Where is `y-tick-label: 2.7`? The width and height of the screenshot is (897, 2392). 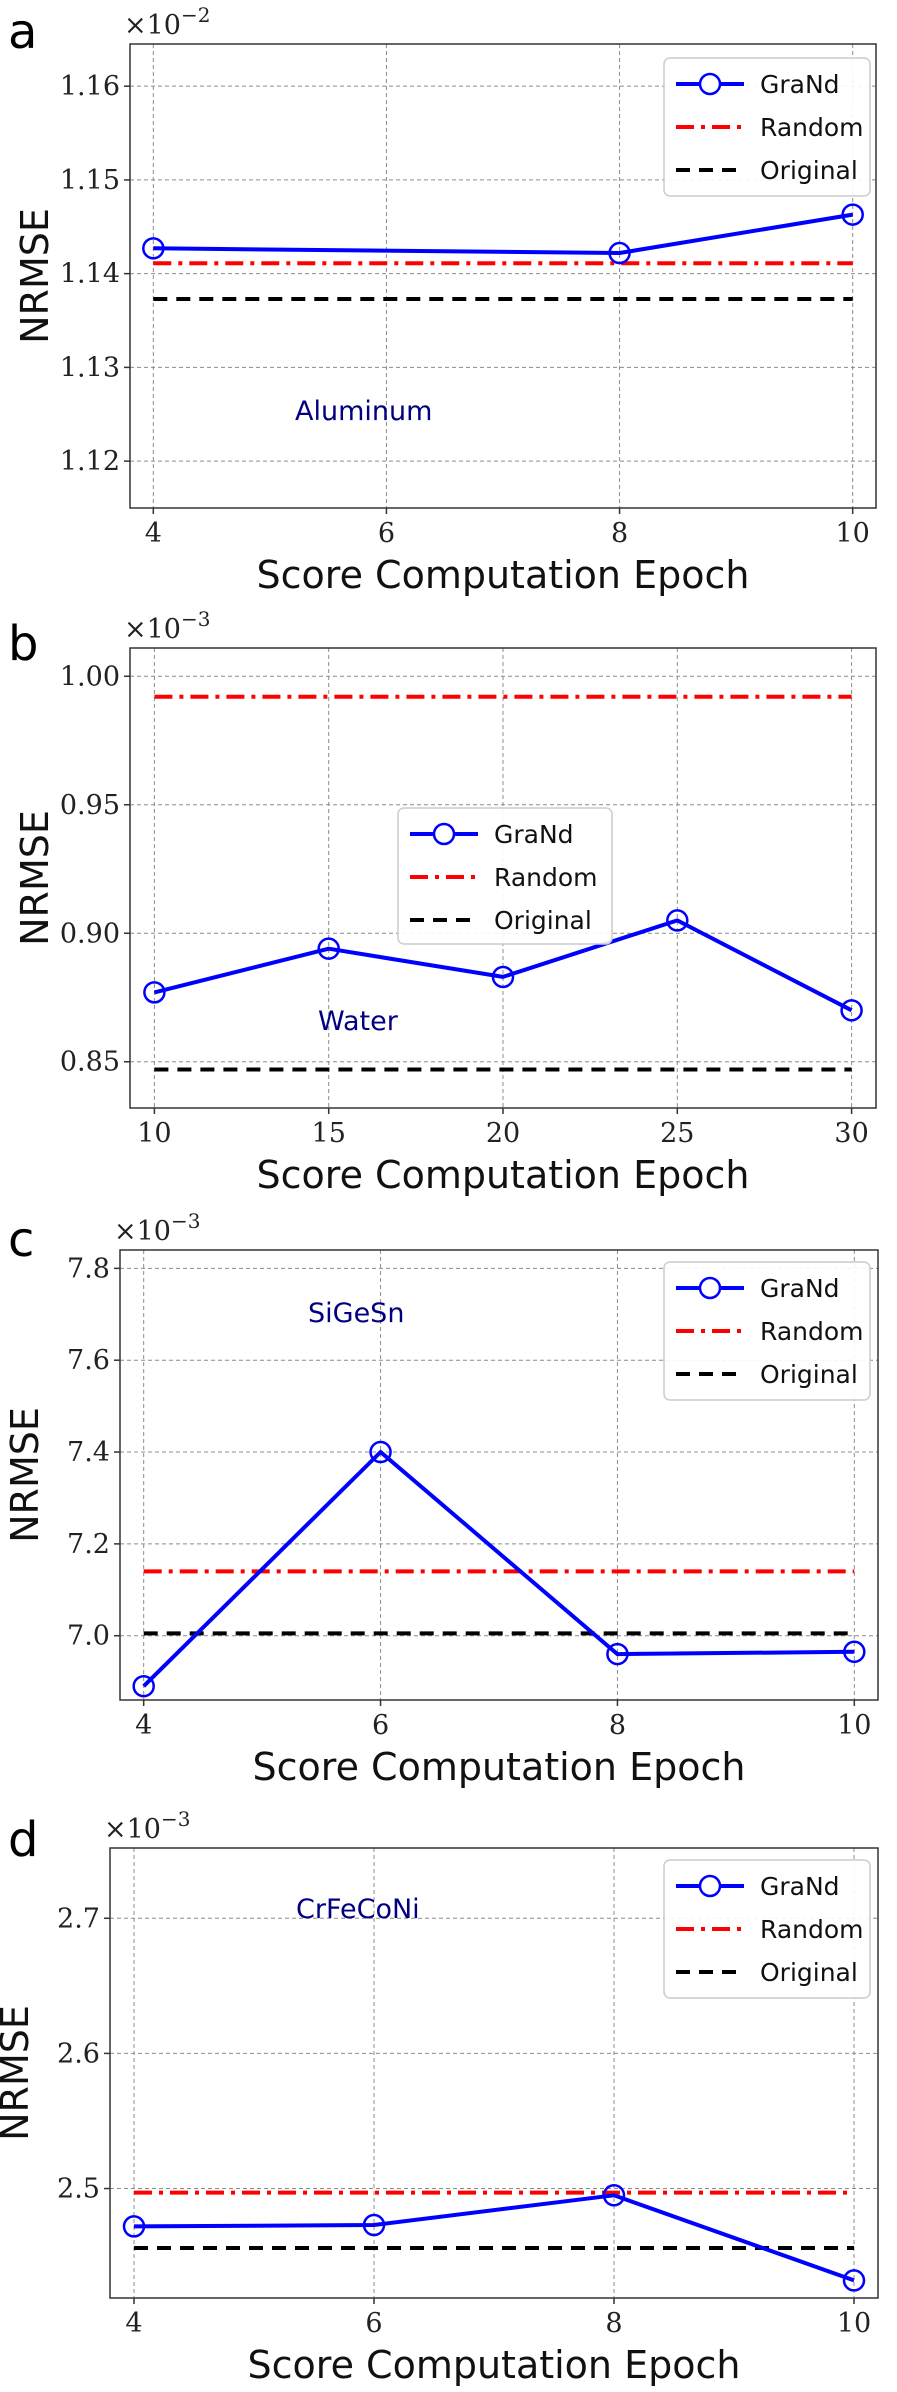
y-tick-label: 2.7 is located at coordinates (78, 1918).